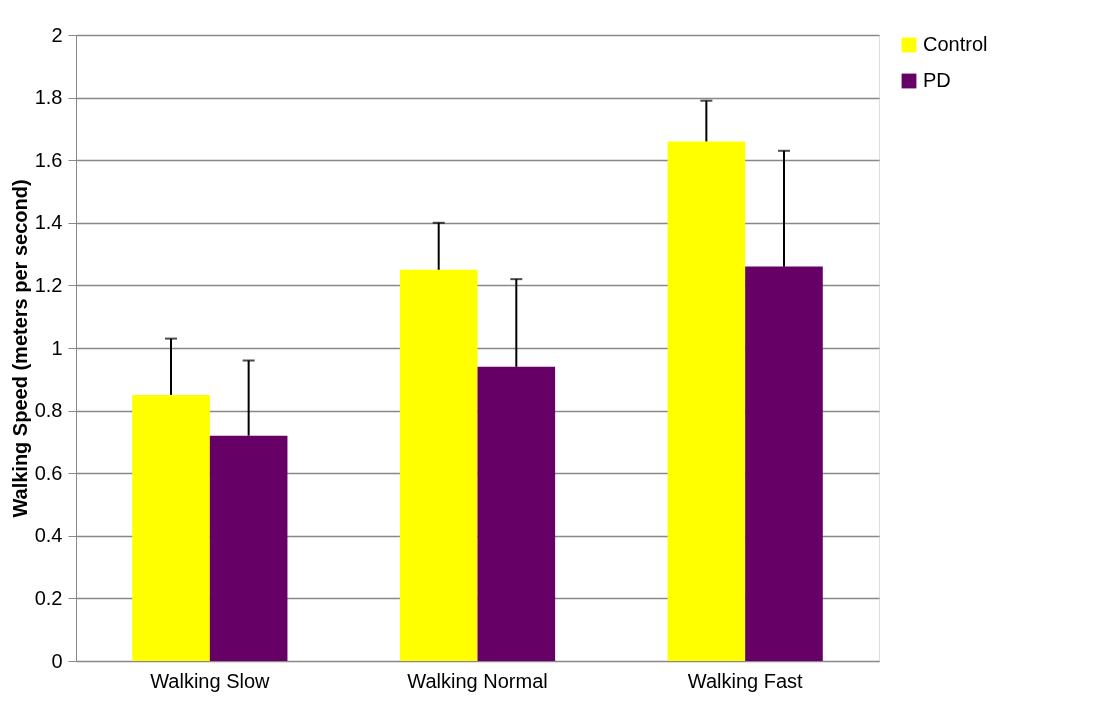  What do you see at coordinates (210, 680) in the screenshot?
I see `x-tick-label: Walking Slow` at bounding box center [210, 680].